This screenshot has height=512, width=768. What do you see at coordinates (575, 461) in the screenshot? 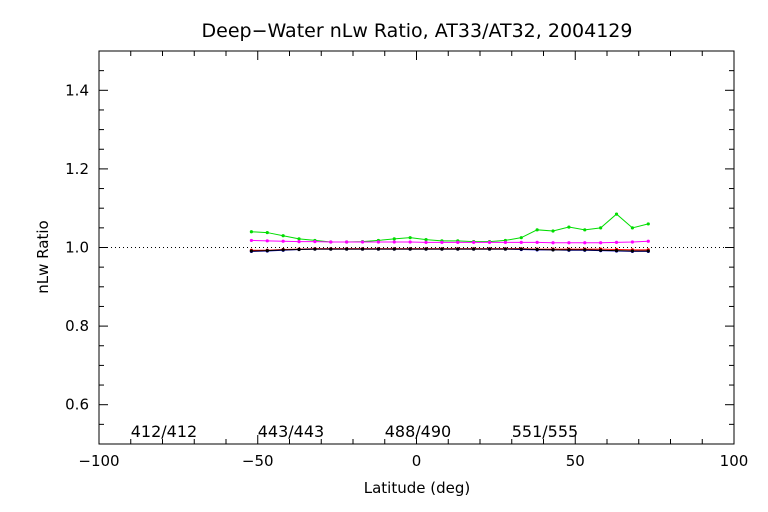
I see `x-tick-label: 50` at bounding box center [575, 461].